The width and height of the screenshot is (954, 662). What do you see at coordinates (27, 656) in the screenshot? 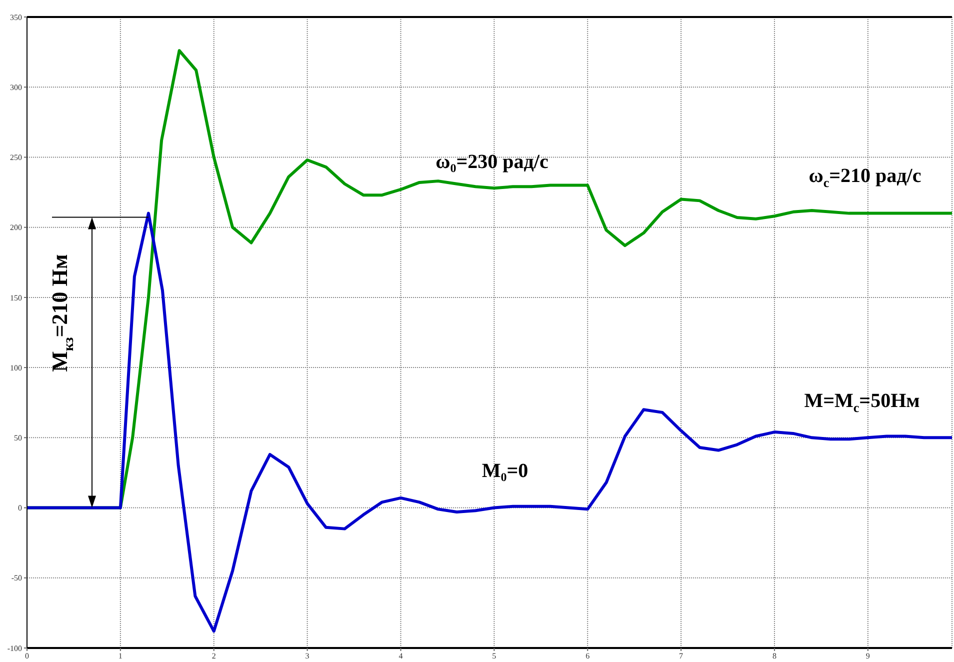
I see `x-tick-label: 0` at bounding box center [27, 656].